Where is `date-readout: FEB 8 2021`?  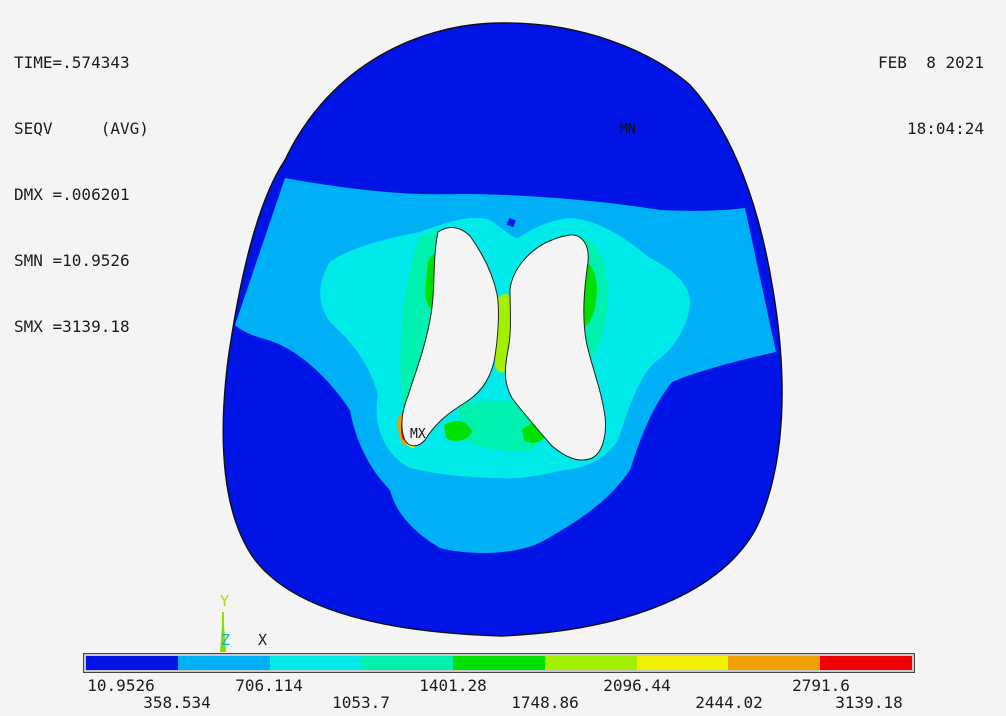 date-readout: FEB 8 2021 is located at coordinates (931, 62).